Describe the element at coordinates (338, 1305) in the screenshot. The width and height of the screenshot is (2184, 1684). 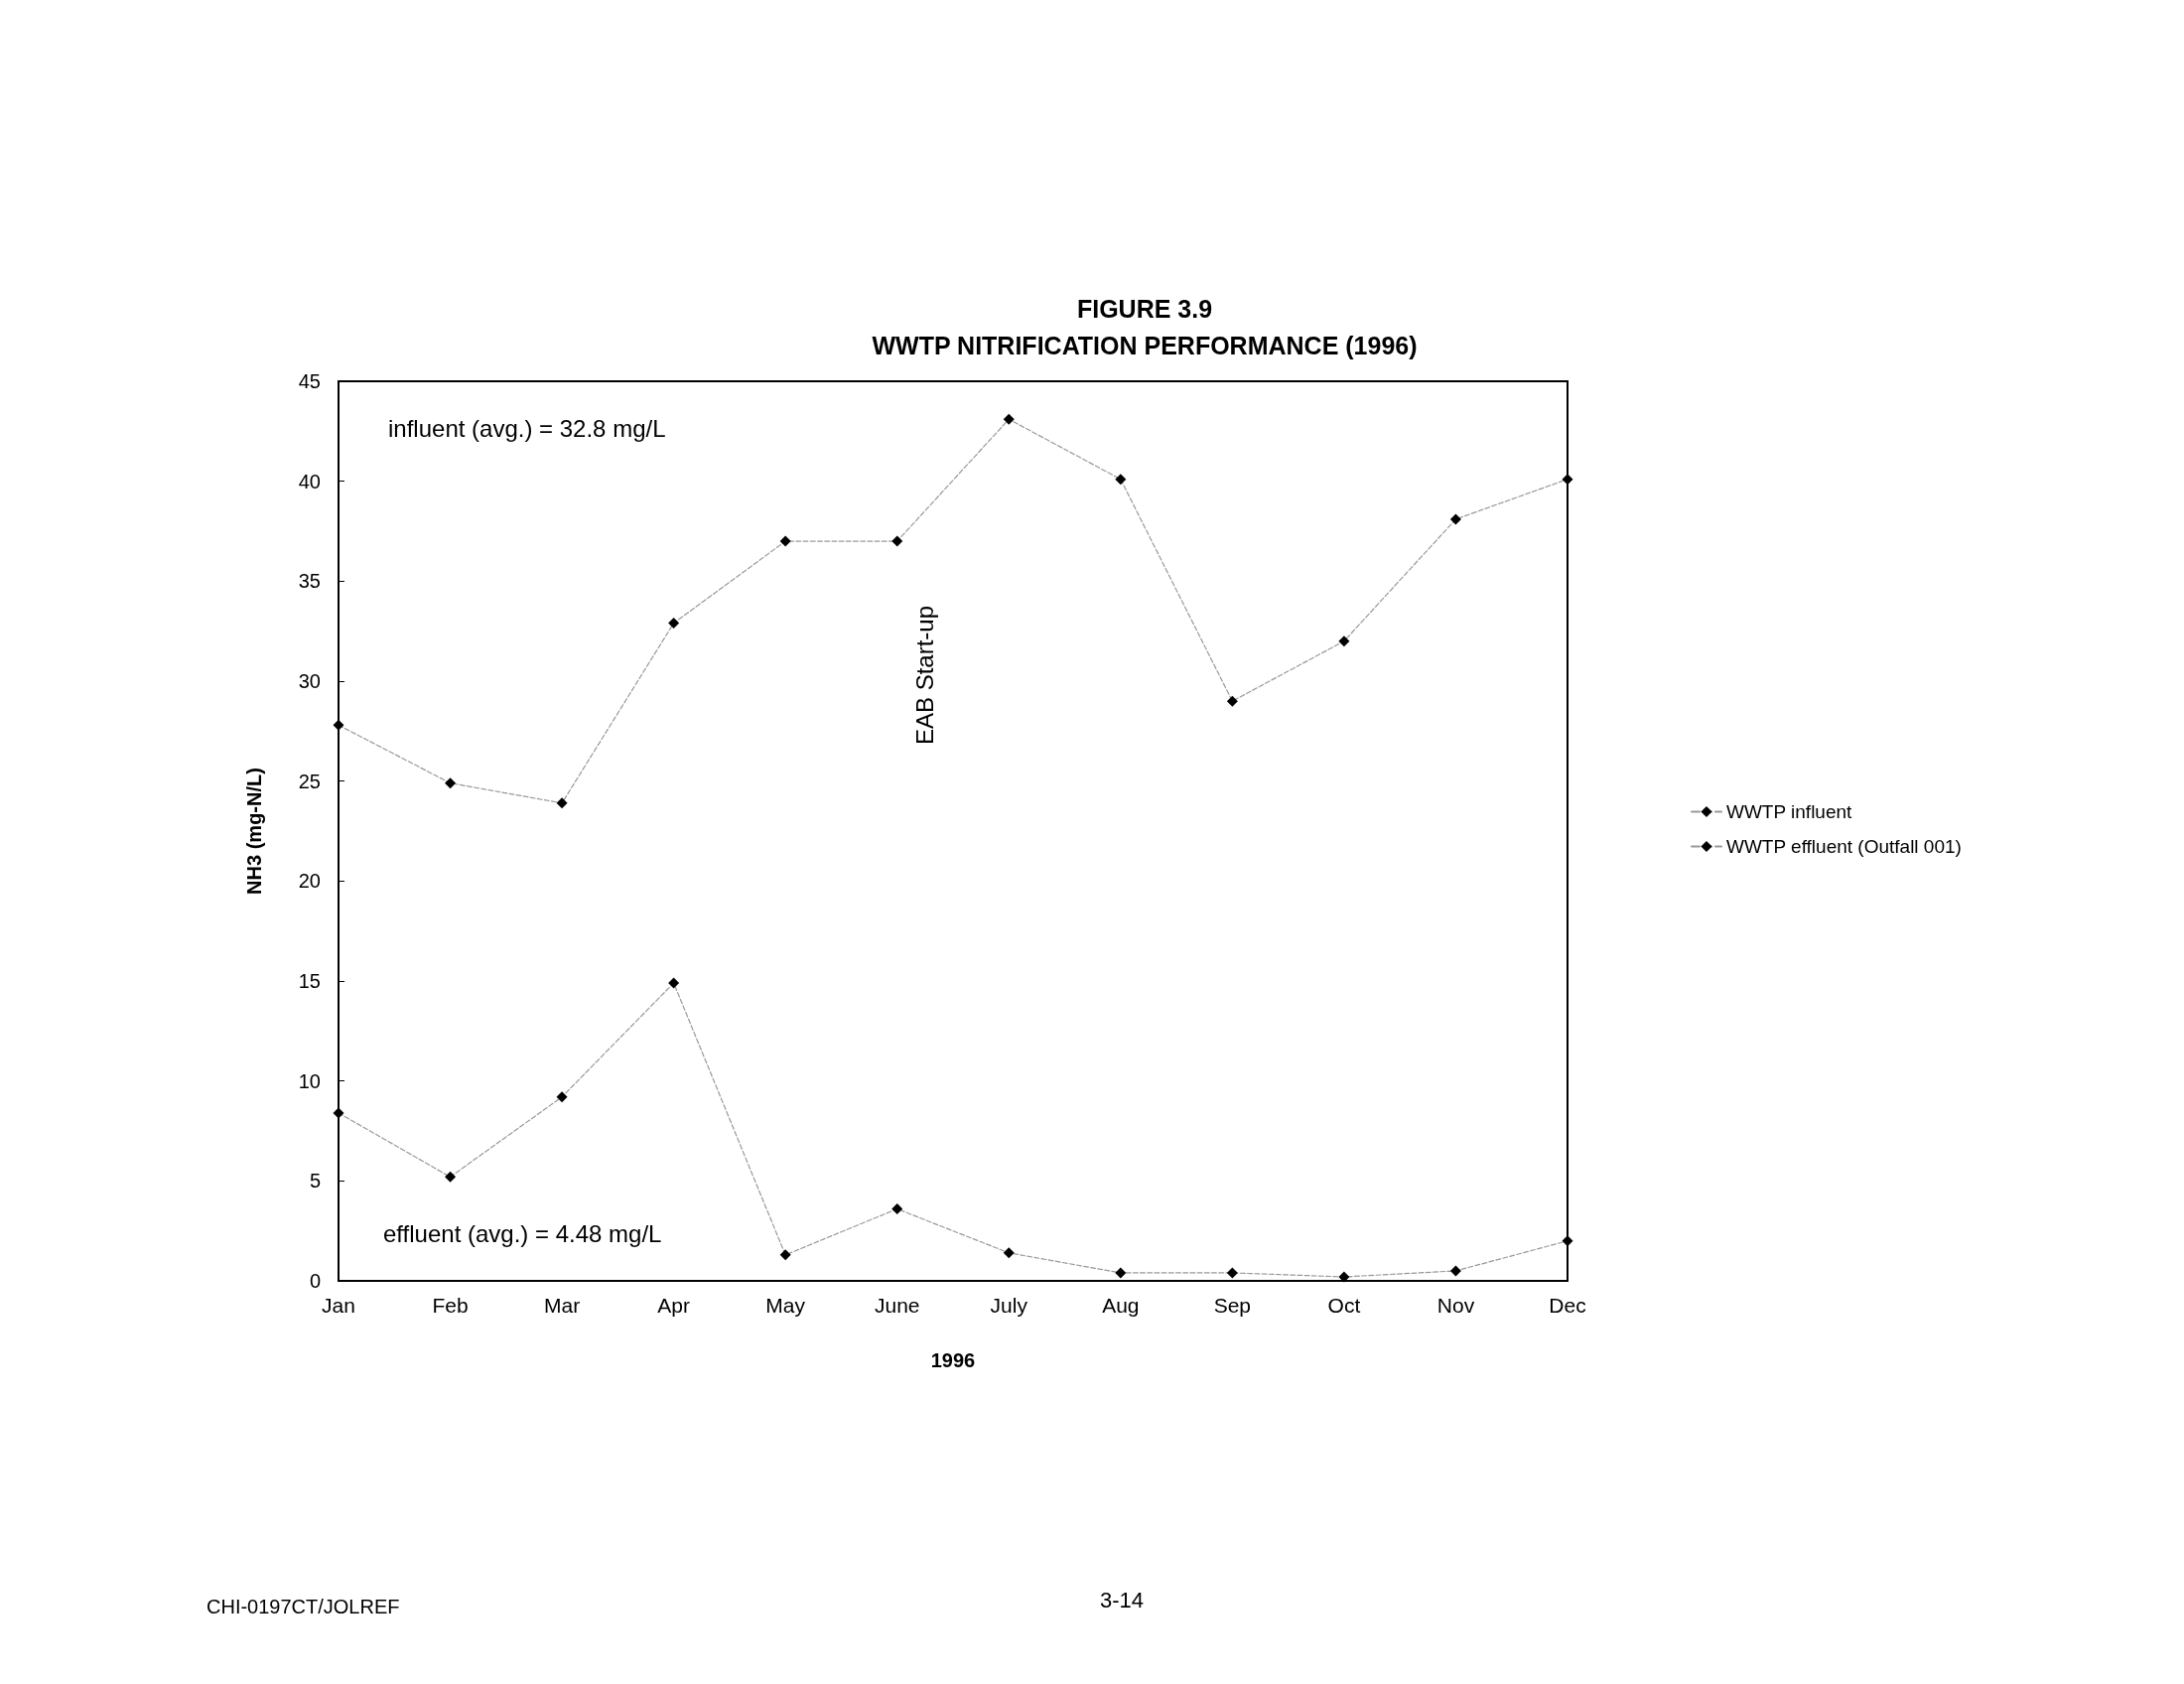
I see `x-tick-label: Jan` at that location.